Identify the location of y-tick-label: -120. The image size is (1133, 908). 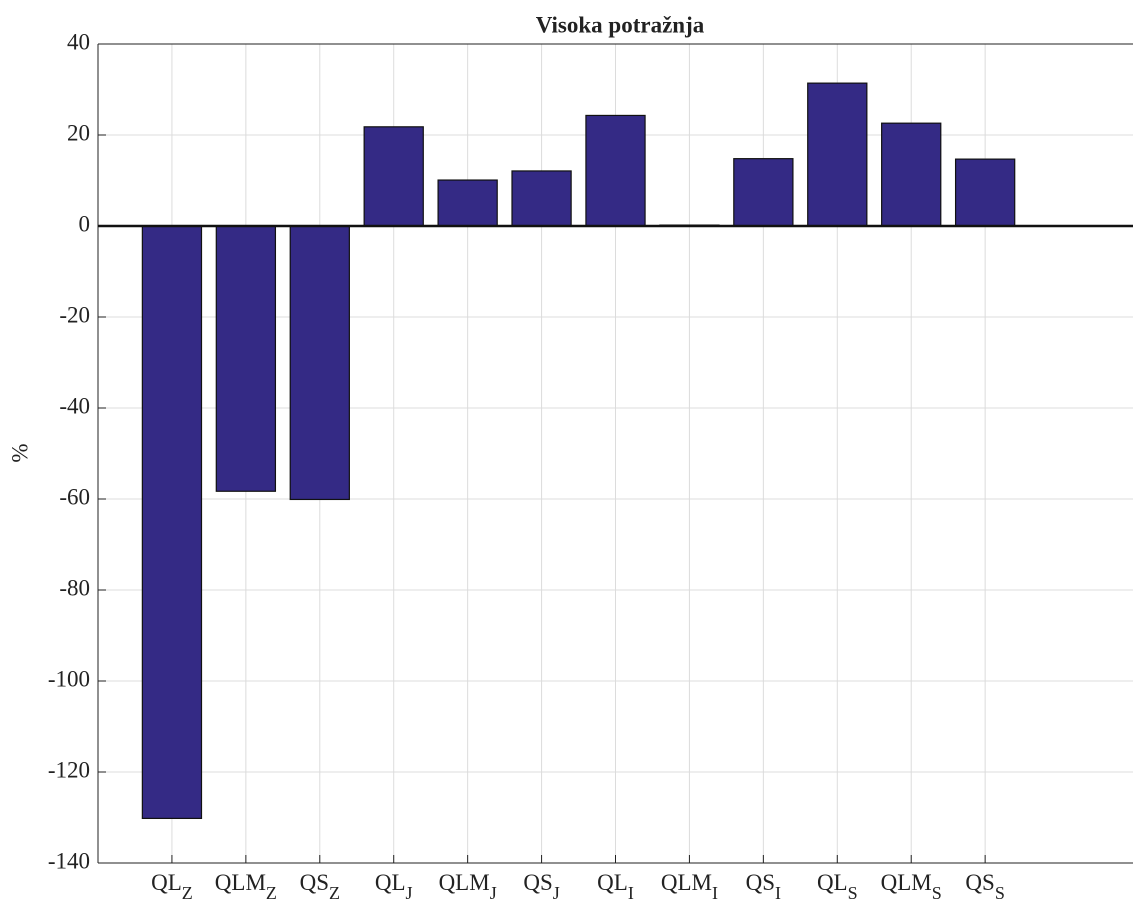
(69, 769).